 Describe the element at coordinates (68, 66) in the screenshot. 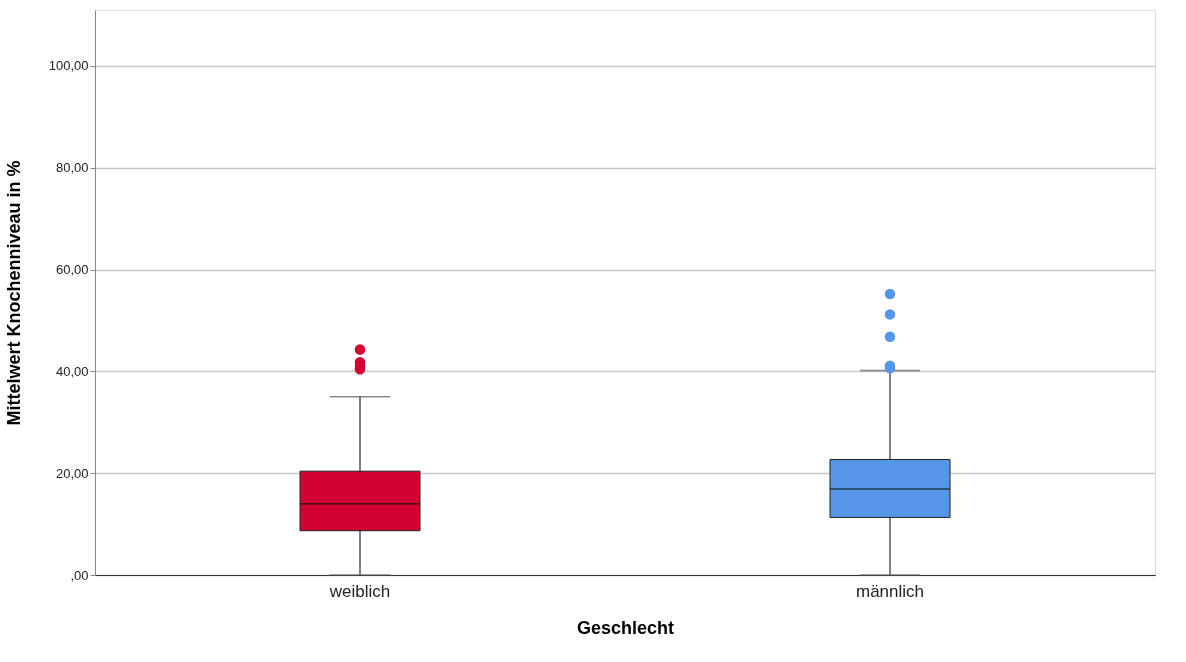

I see `y-tick-label: 100,00` at that location.